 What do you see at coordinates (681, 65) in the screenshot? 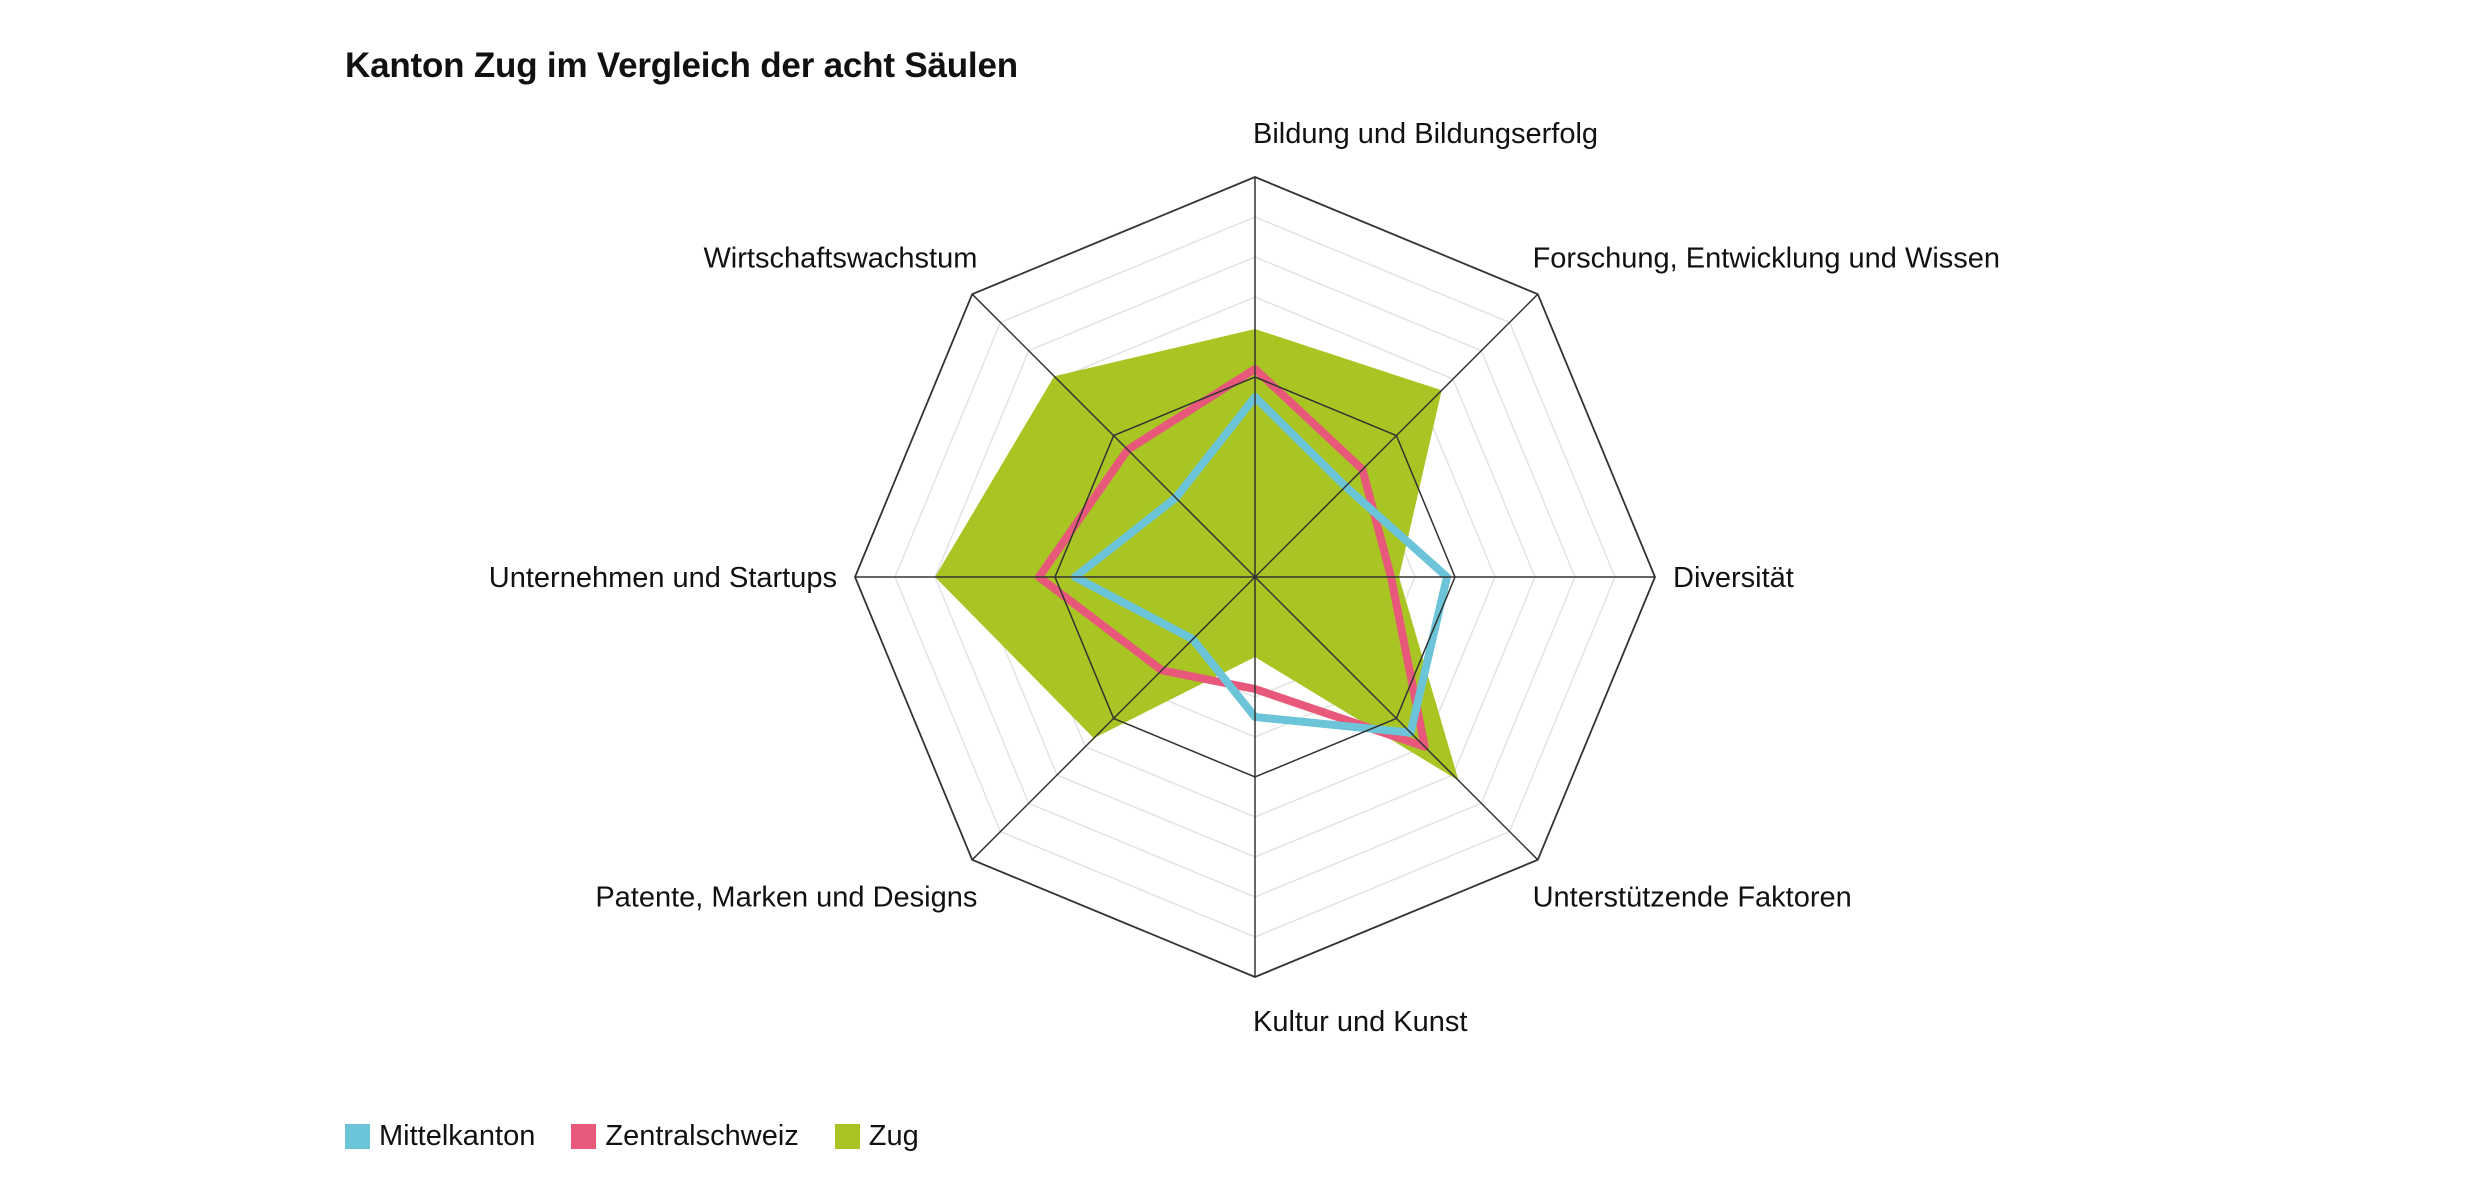
I see `chart-title: Kanton Zug im Vergleich der acht Säulen` at bounding box center [681, 65].